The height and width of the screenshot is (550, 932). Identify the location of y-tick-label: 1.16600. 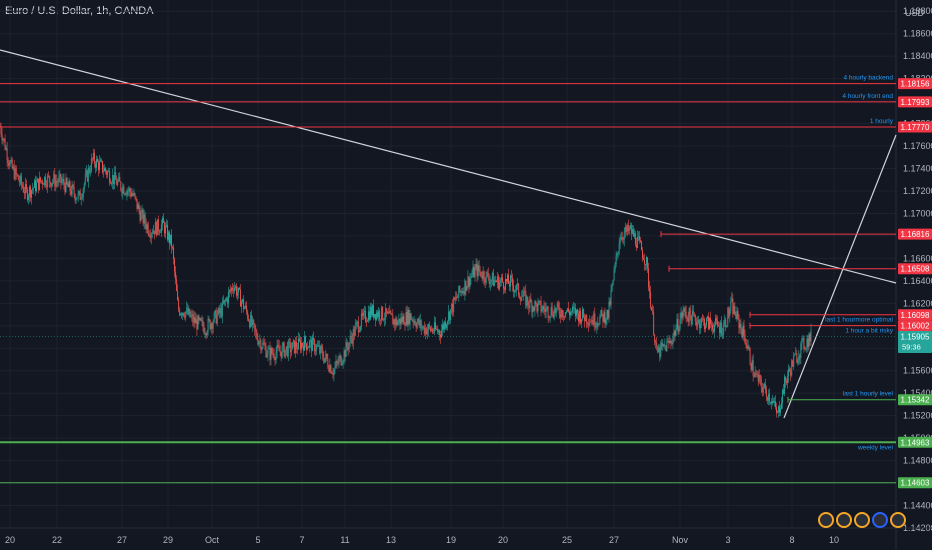
(917, 258).